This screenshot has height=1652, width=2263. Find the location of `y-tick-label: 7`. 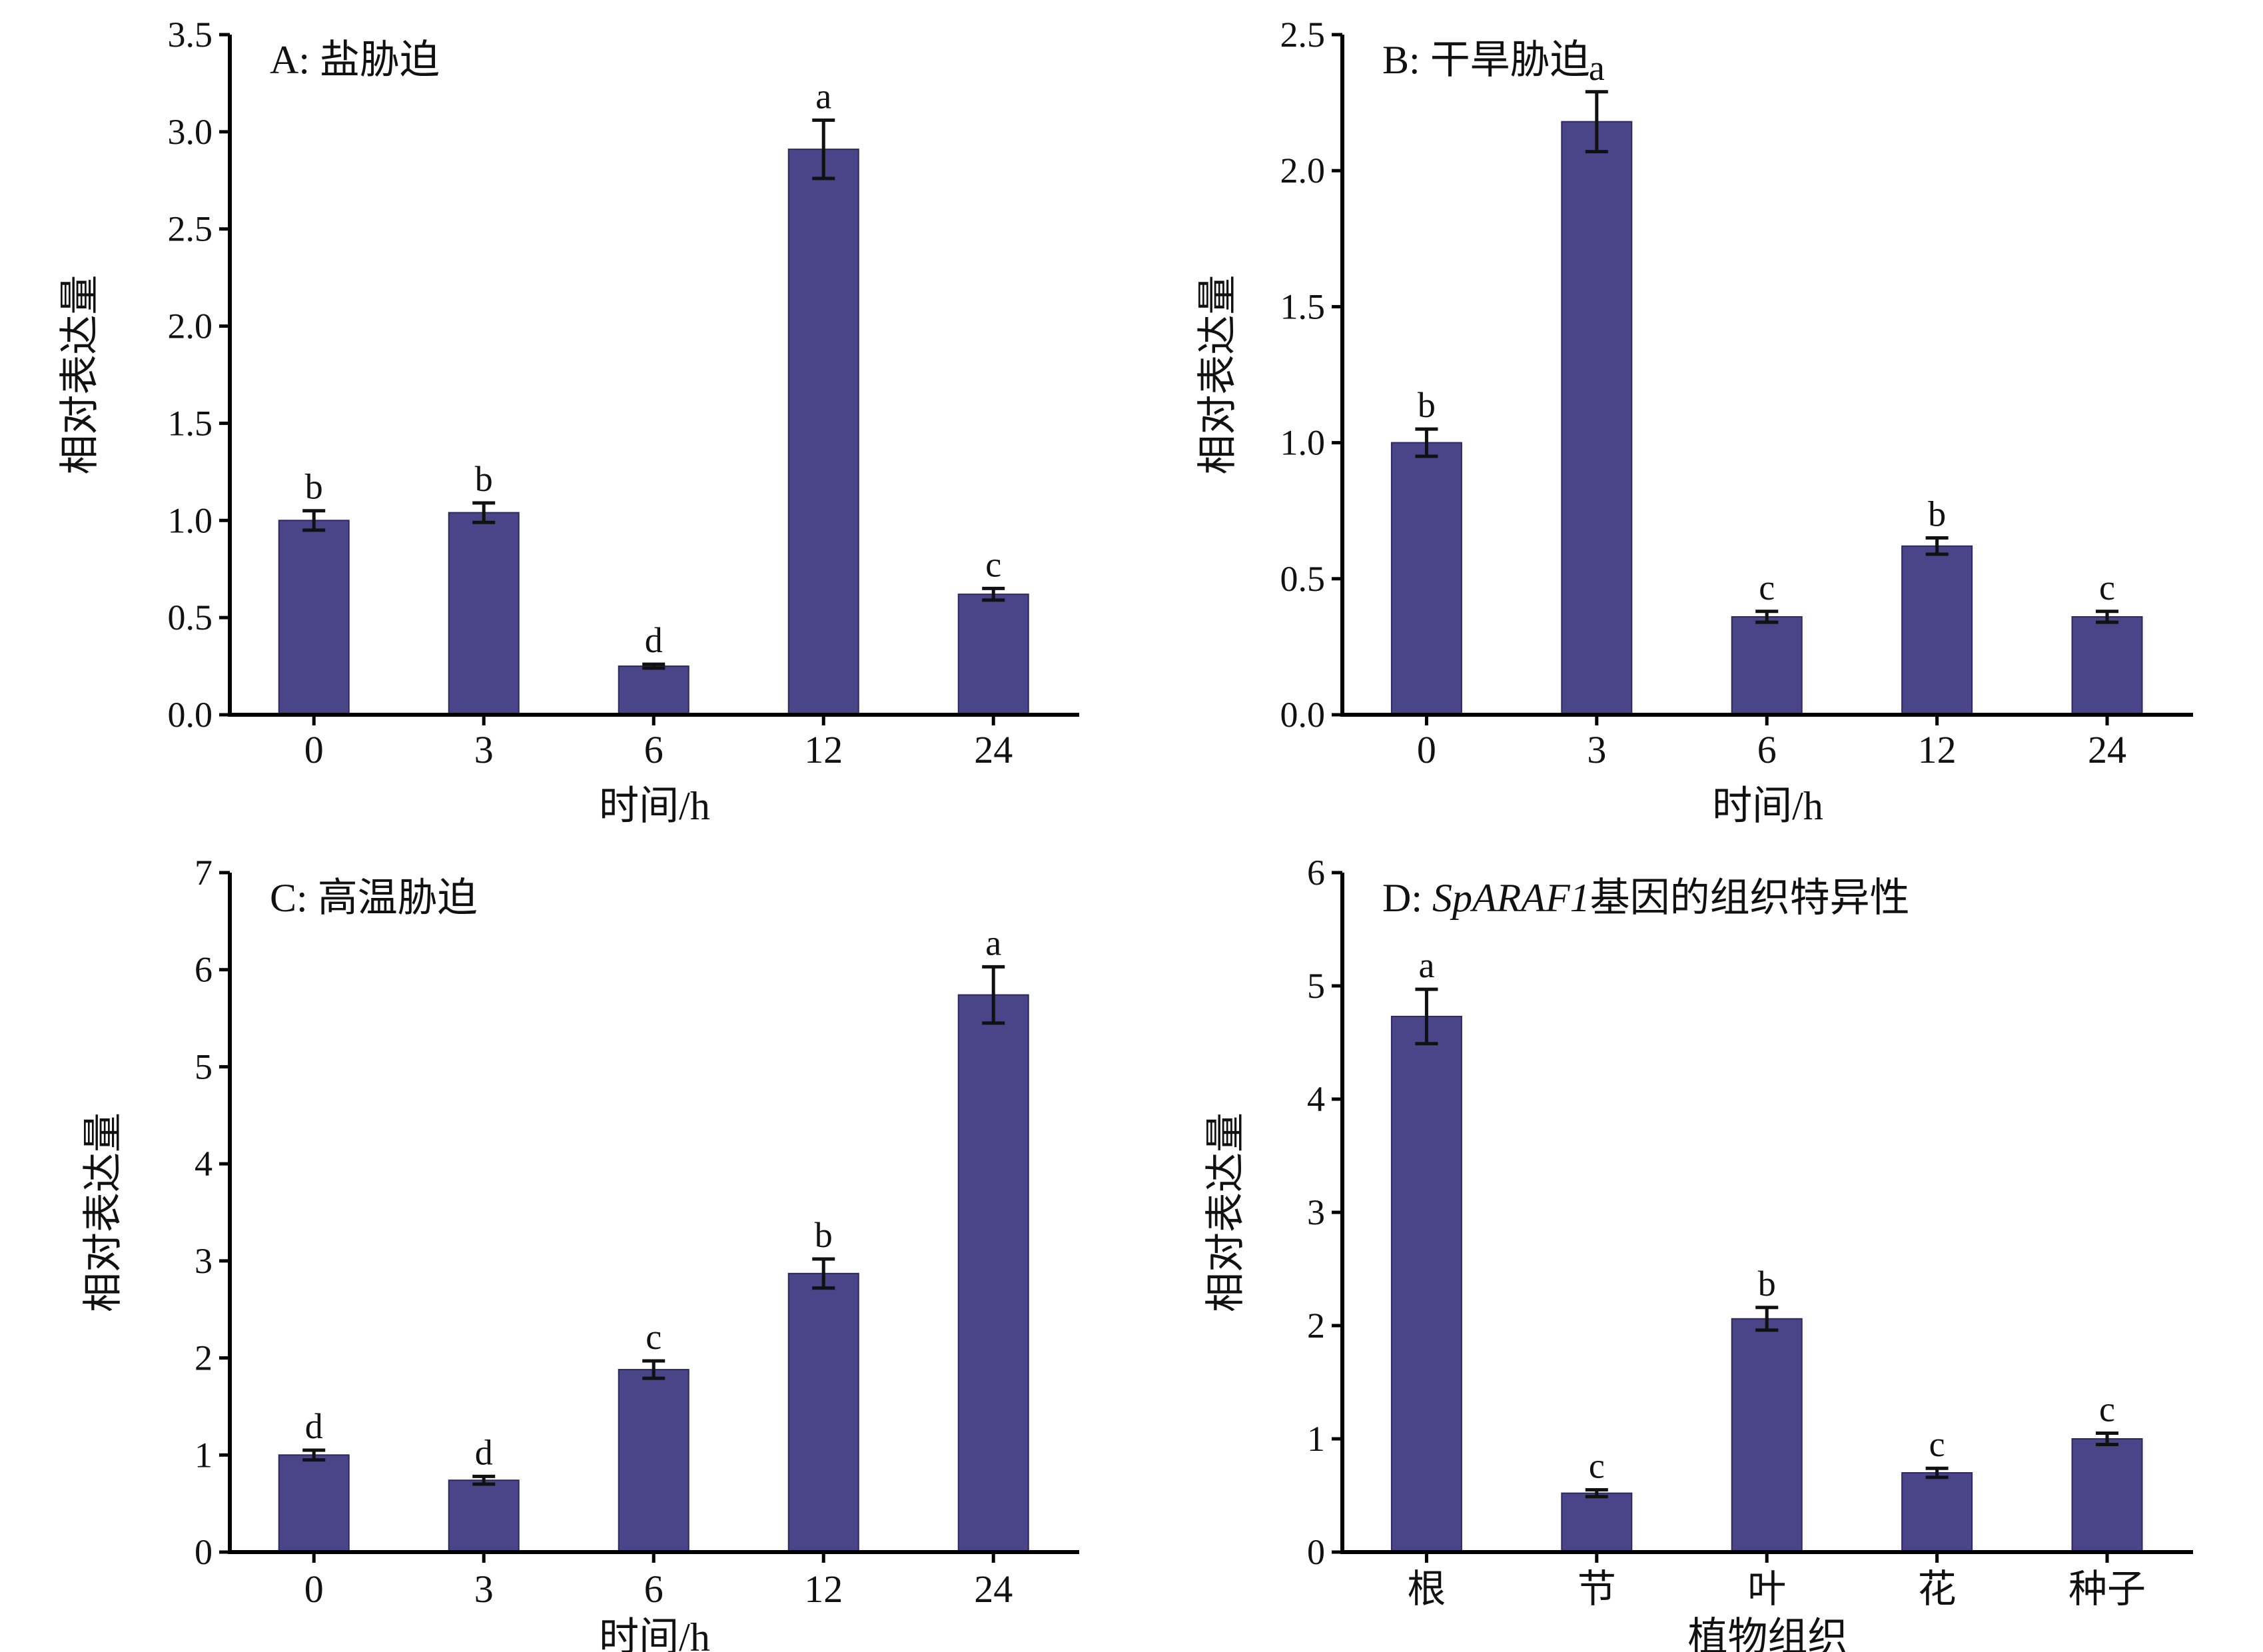

y-tick-label: 7 is located at coordinates (204, 873).